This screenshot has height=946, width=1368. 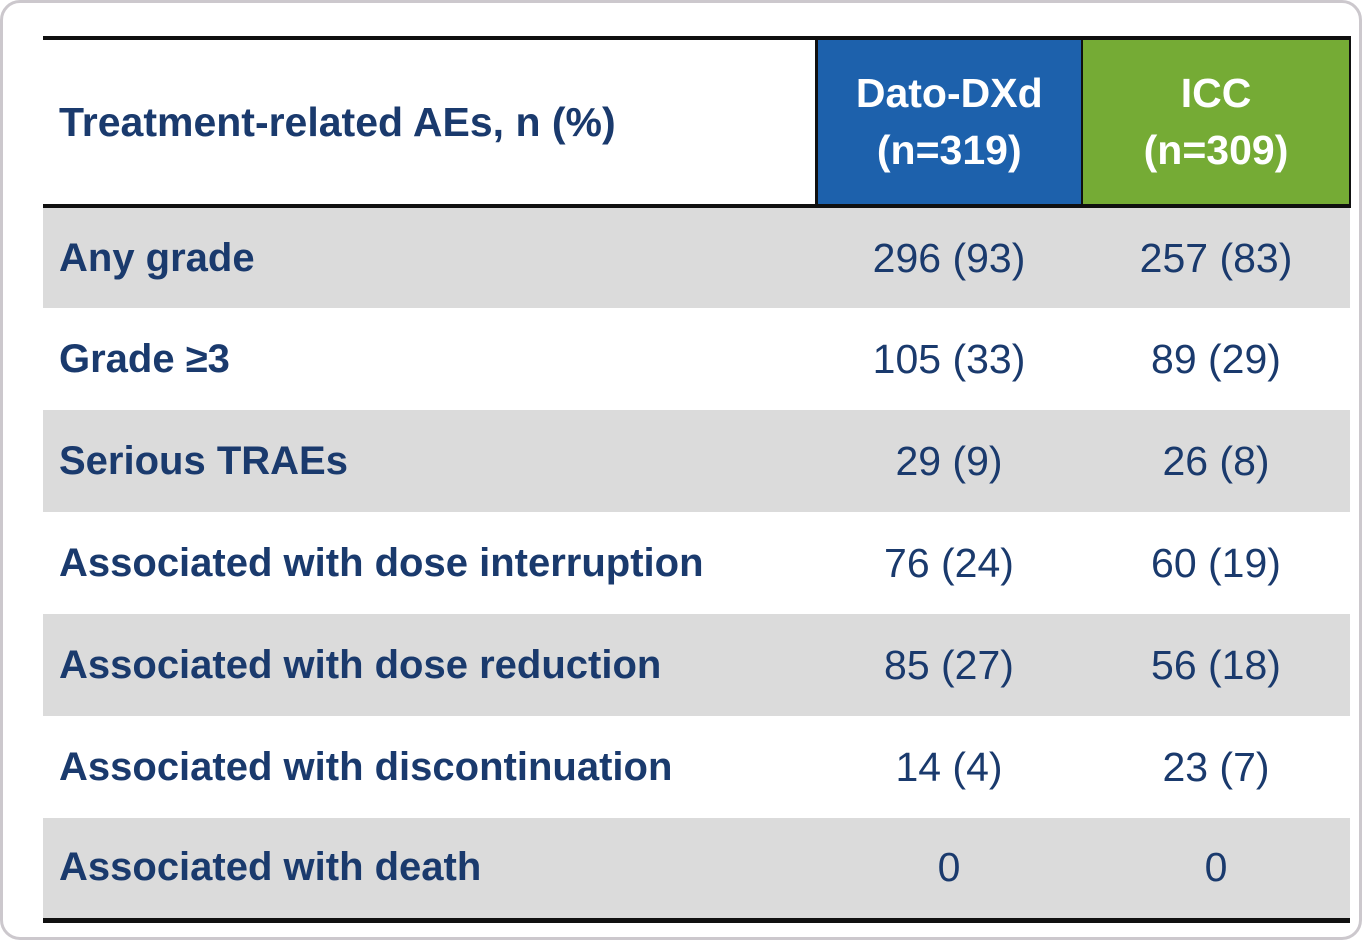 I want to click on table-row: Grade ≥3 105 (33) 89 (29), so click(x=696, y=359).